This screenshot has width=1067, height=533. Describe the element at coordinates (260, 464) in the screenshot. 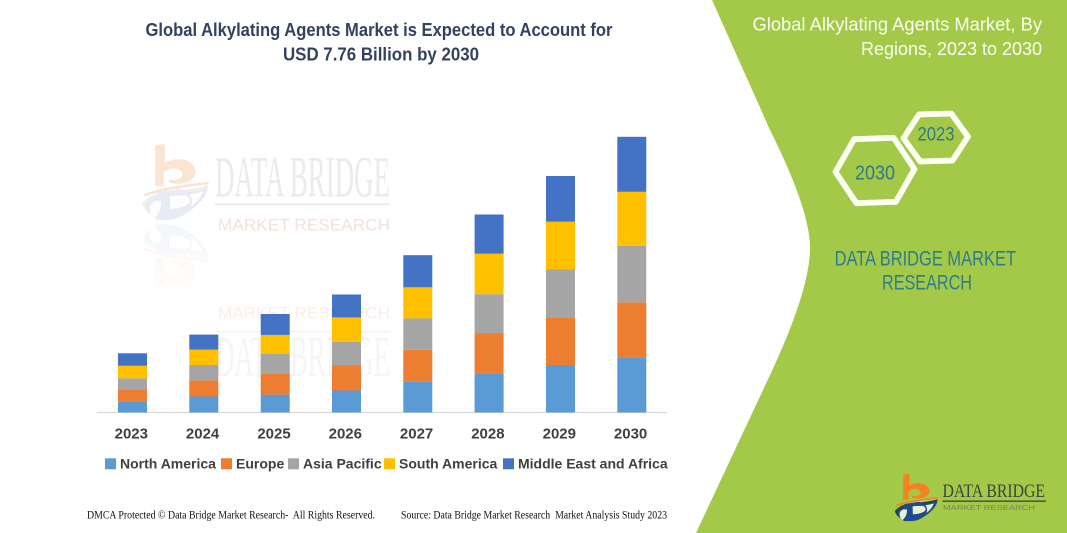

I see `svg-text: Europe` at that location.